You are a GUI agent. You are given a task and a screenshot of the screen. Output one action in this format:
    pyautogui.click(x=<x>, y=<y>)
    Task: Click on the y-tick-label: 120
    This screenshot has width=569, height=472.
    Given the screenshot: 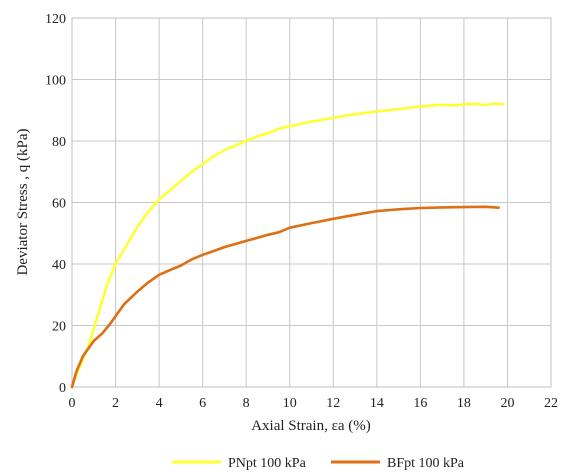 What is the action you would take?
    pyautogui.click(x=55, y=19)
    